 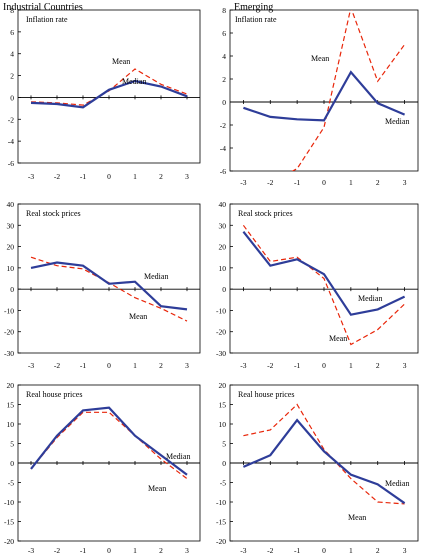 What do you see at coordinates (223, 483) in the screenshot?
I see `y-tick-label: -5` at bounding box center [223, 483].